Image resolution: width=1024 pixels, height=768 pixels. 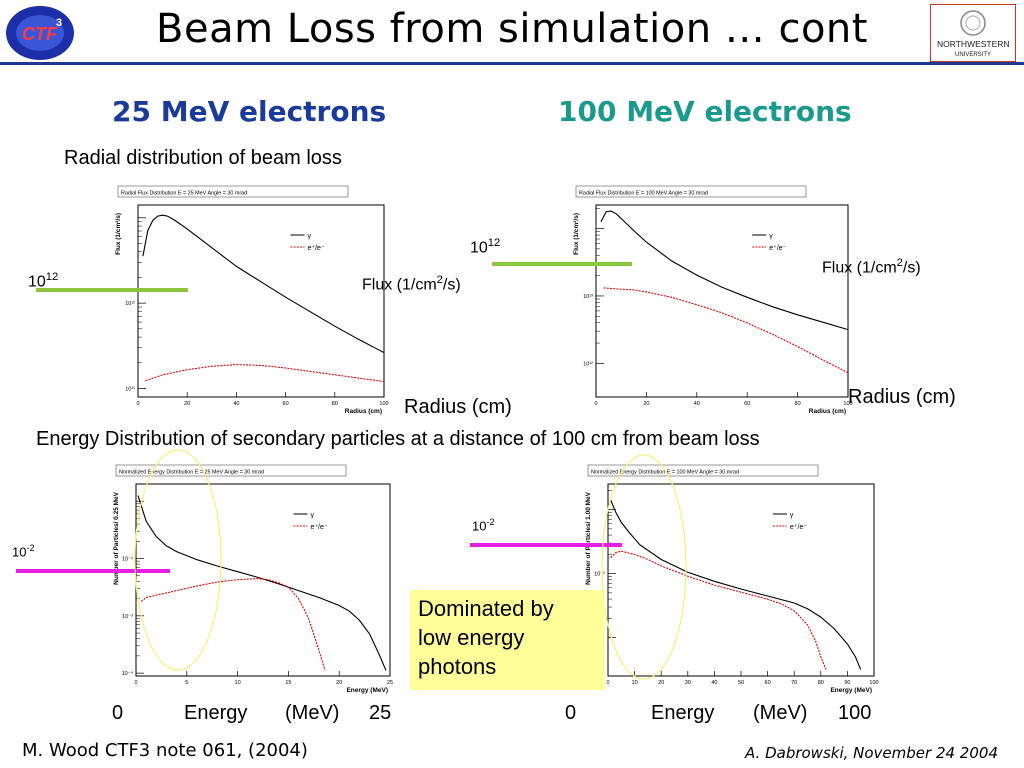 What do you see at coordinates (562, 264) in the screenshot?
I see `right-green-reference-line` at bounding box center [562, 264].